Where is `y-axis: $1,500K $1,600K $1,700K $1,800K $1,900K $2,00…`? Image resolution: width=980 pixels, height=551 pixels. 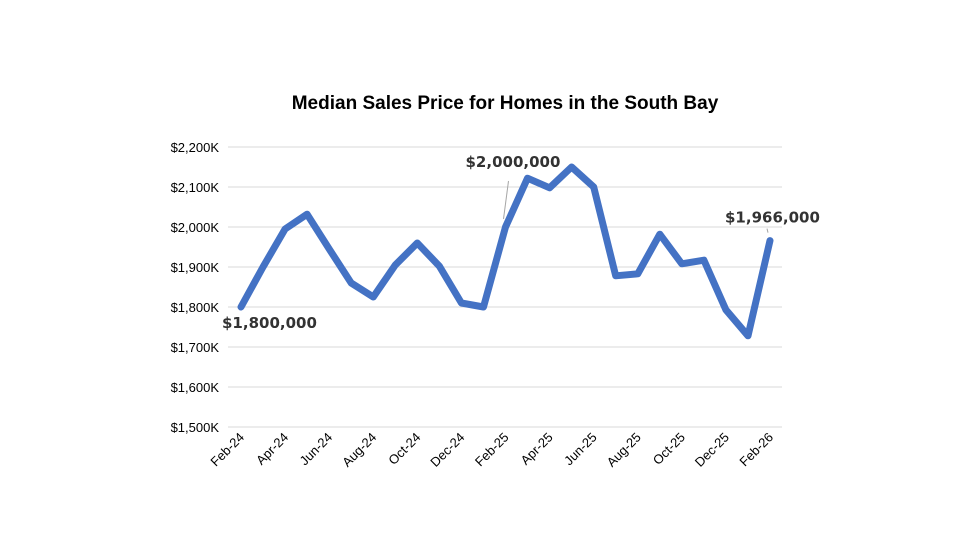 y-axis: $1,500K $1,600K $1,700K $1,800K $1,900K $2,00… is located at coordinates (195, 287).